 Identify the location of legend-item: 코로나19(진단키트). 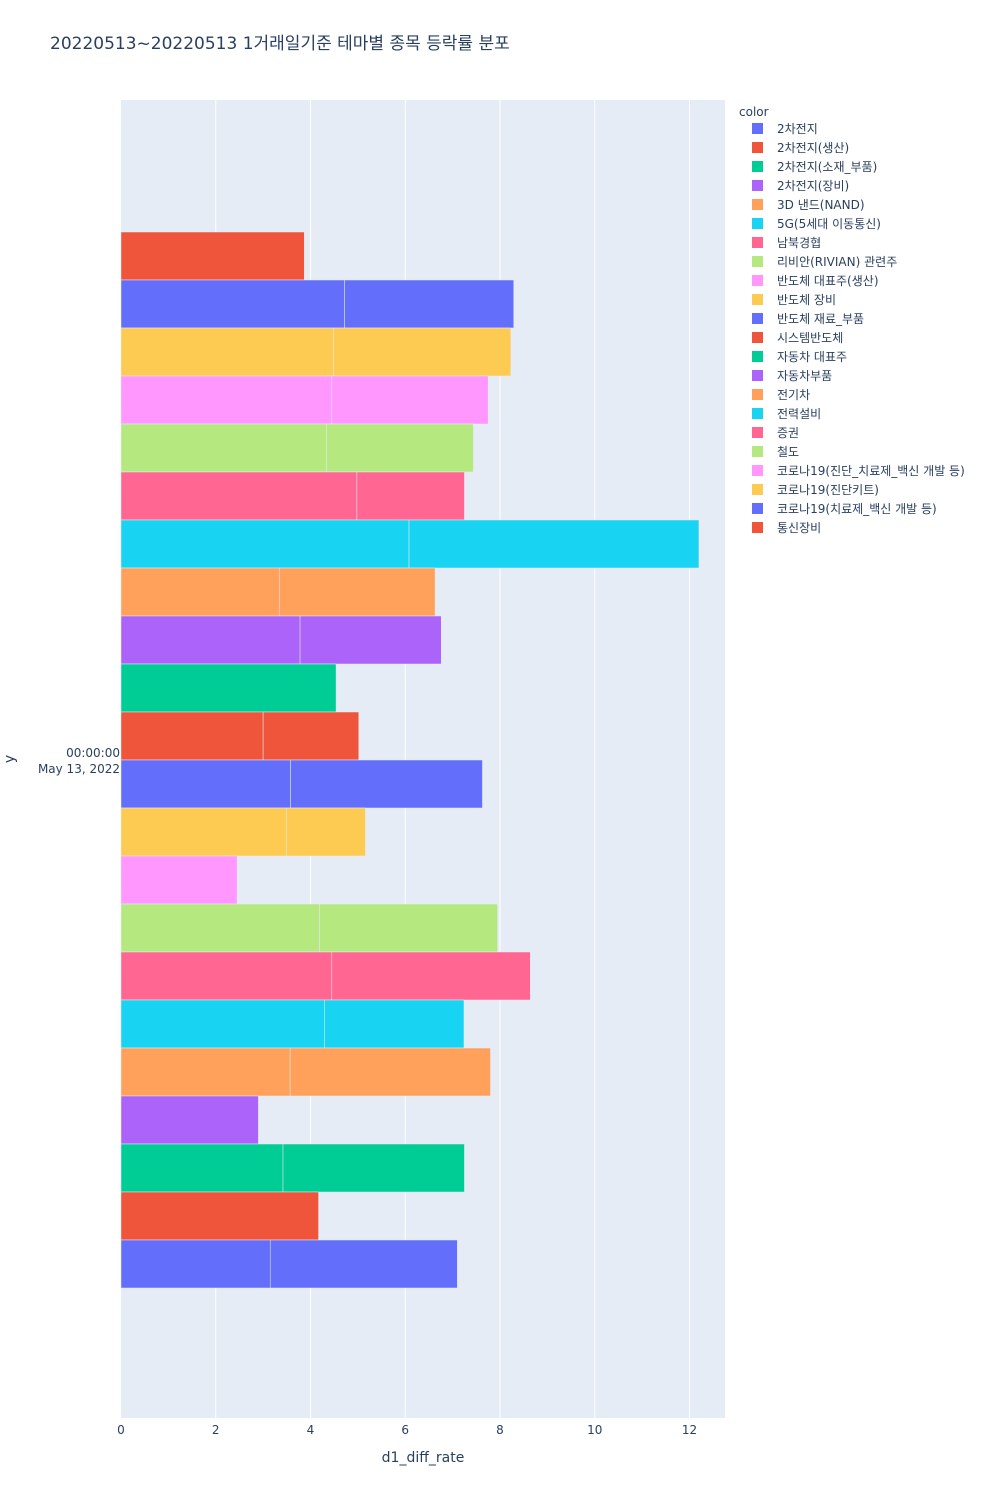
(815, 490).